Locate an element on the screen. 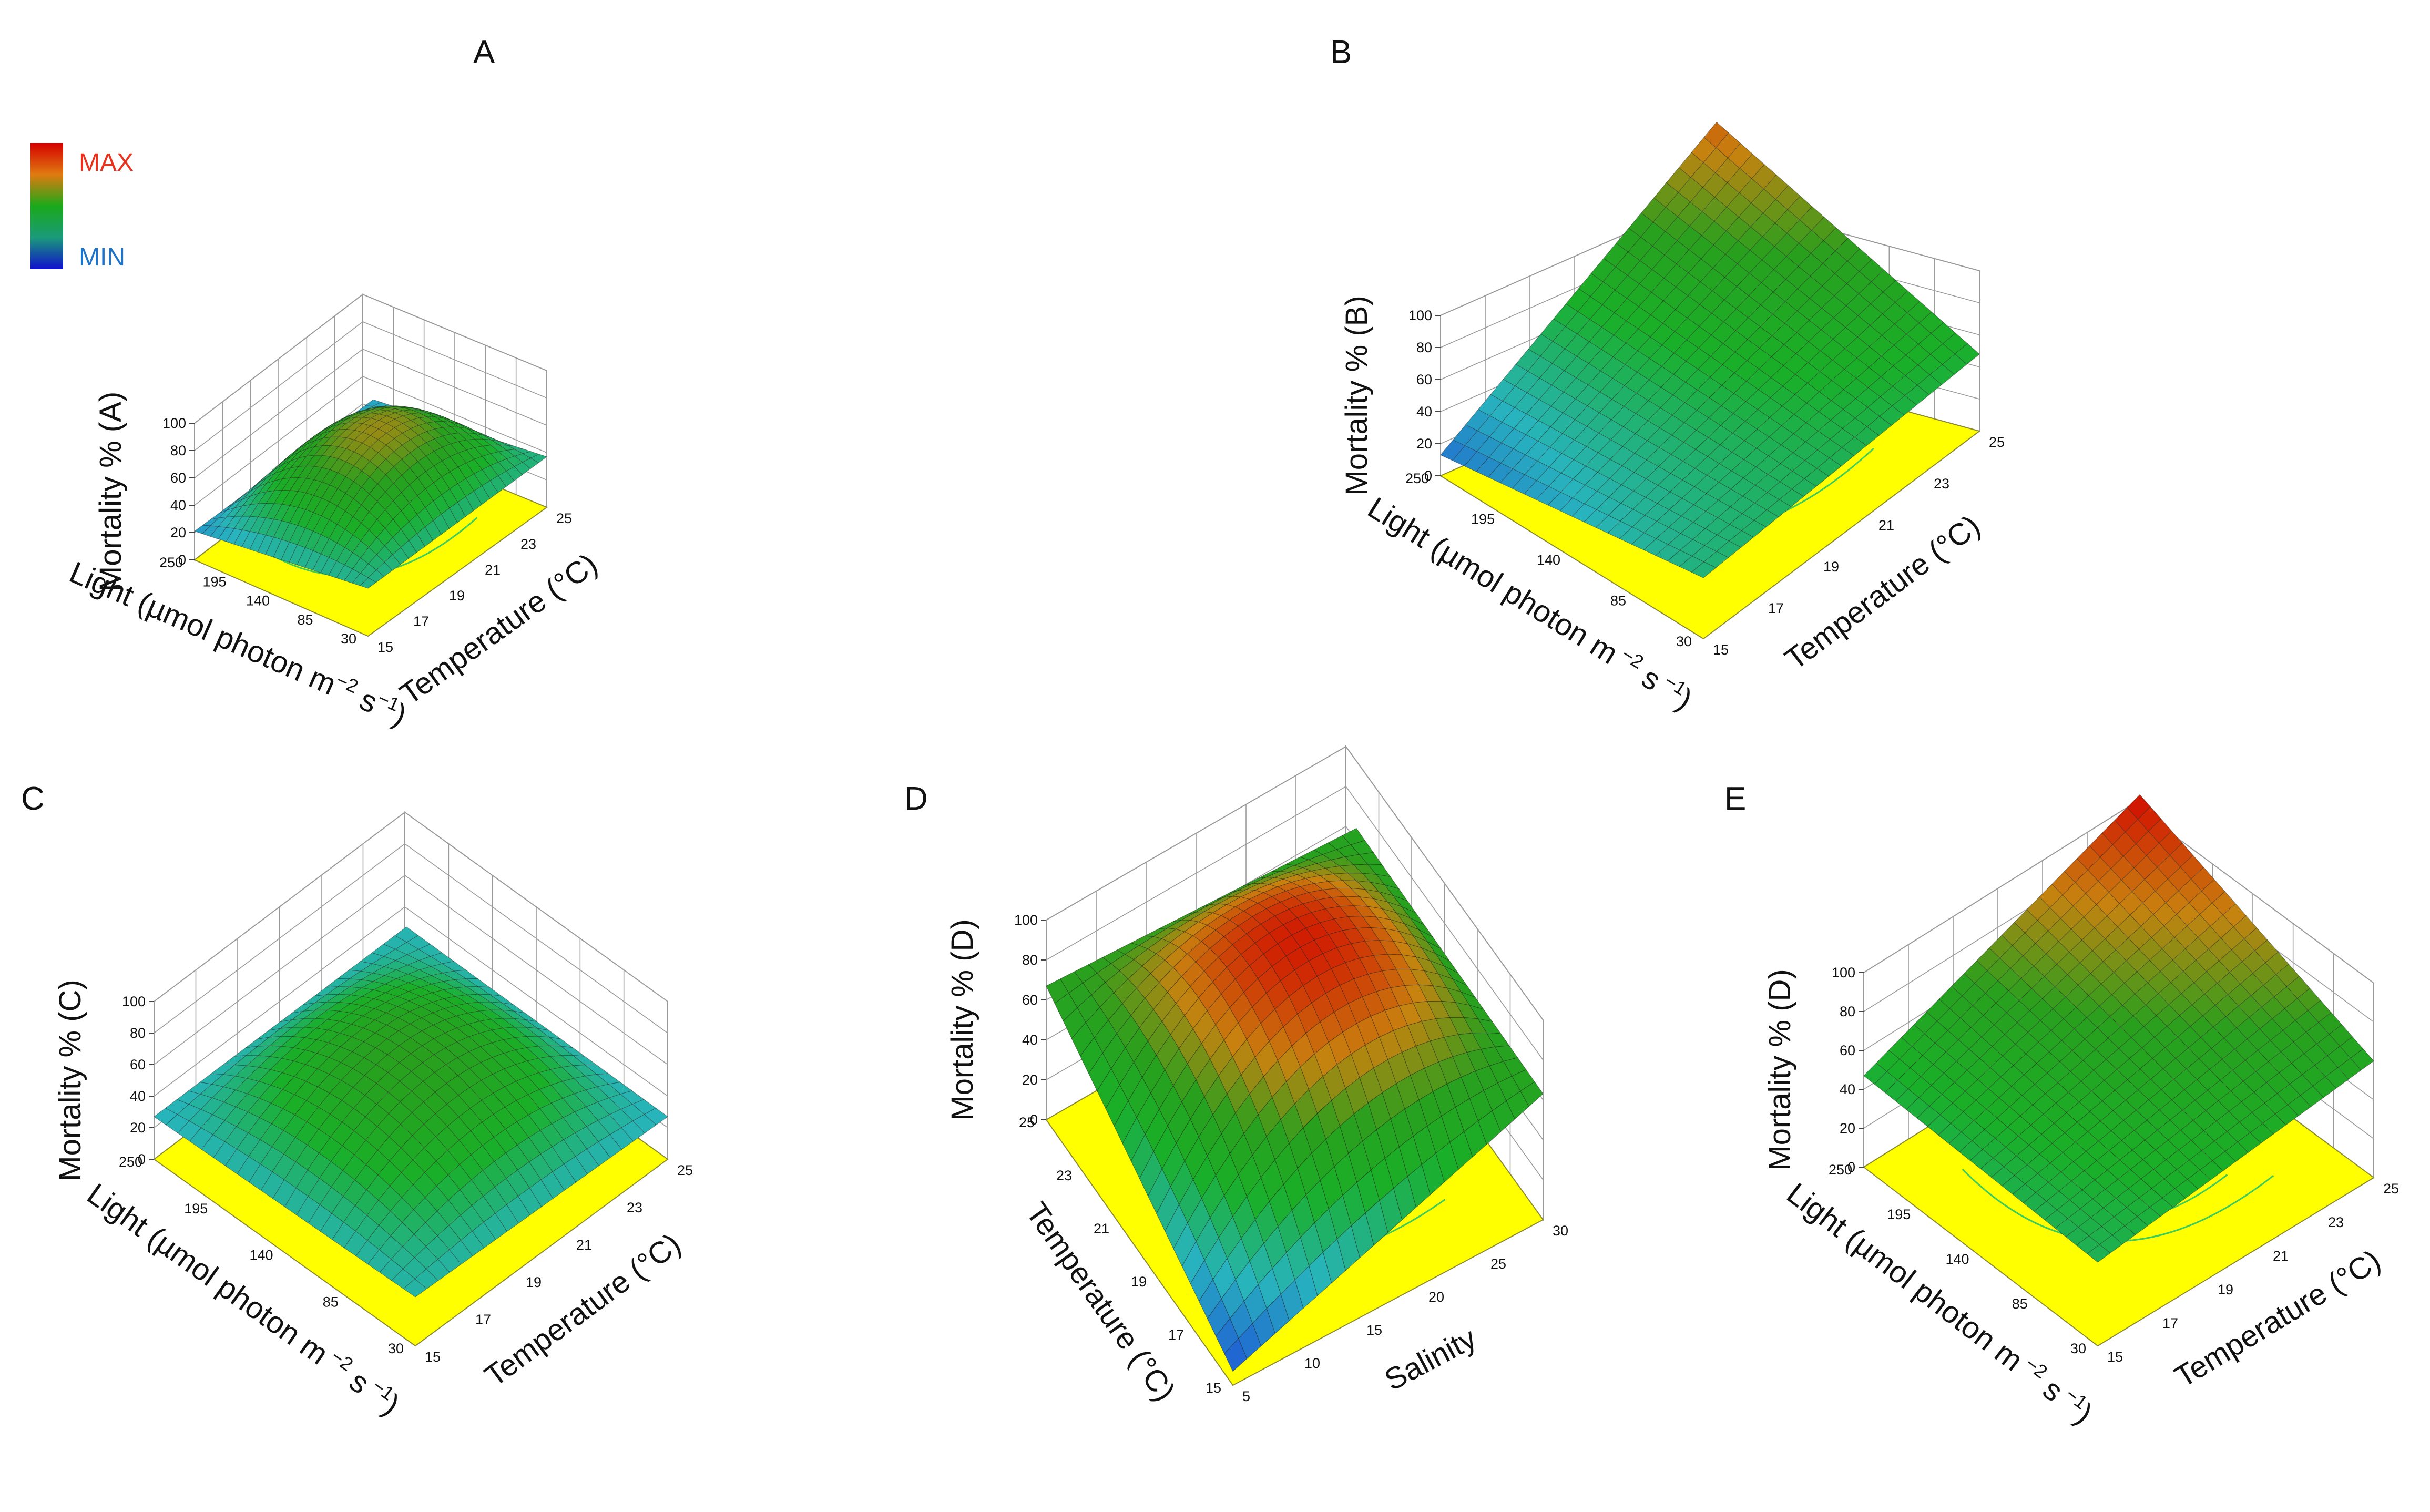  panel-c-x-tick-label: 17 is located at coordinates (483, 1319).